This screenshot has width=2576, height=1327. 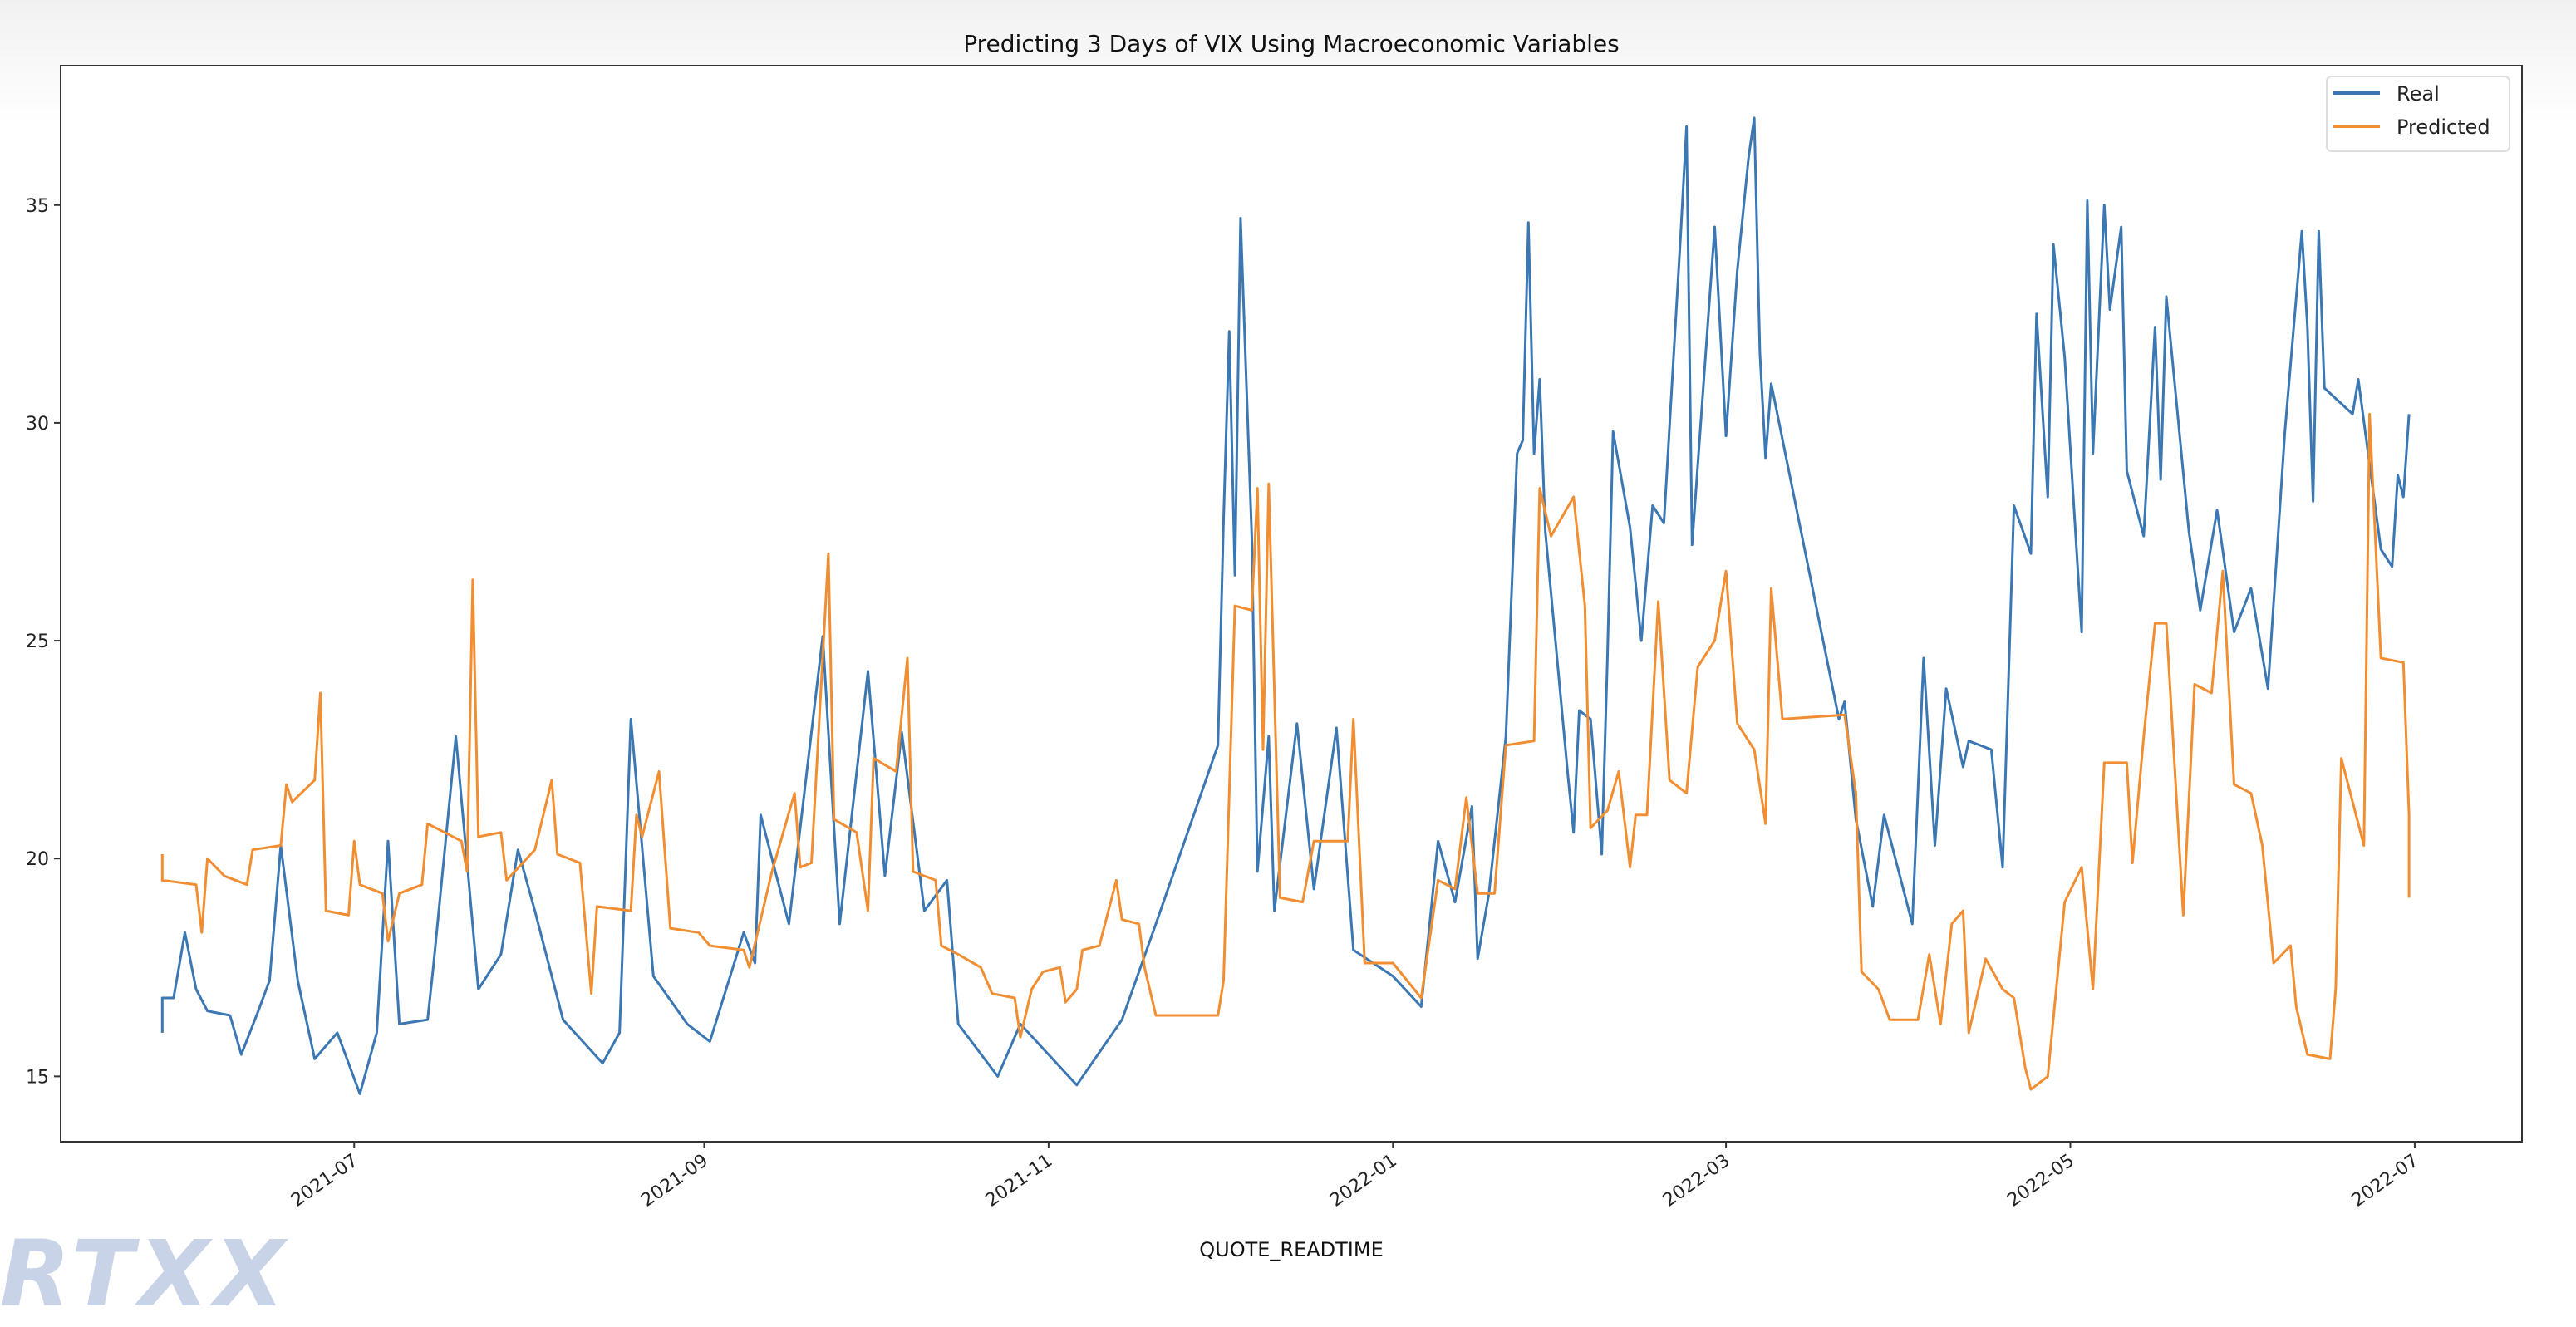 I want to click on legend-label-predicted: Predicted, so click(x=2444, y=127).